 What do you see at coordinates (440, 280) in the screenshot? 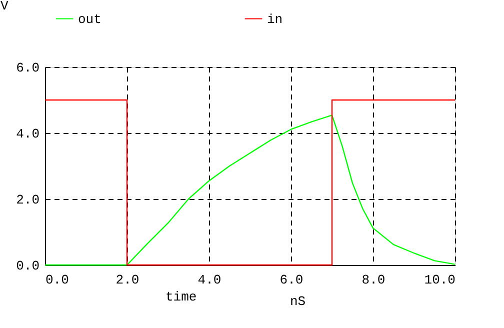
I see `x-tick-label: 10.0` at bounding box center [440, 280].